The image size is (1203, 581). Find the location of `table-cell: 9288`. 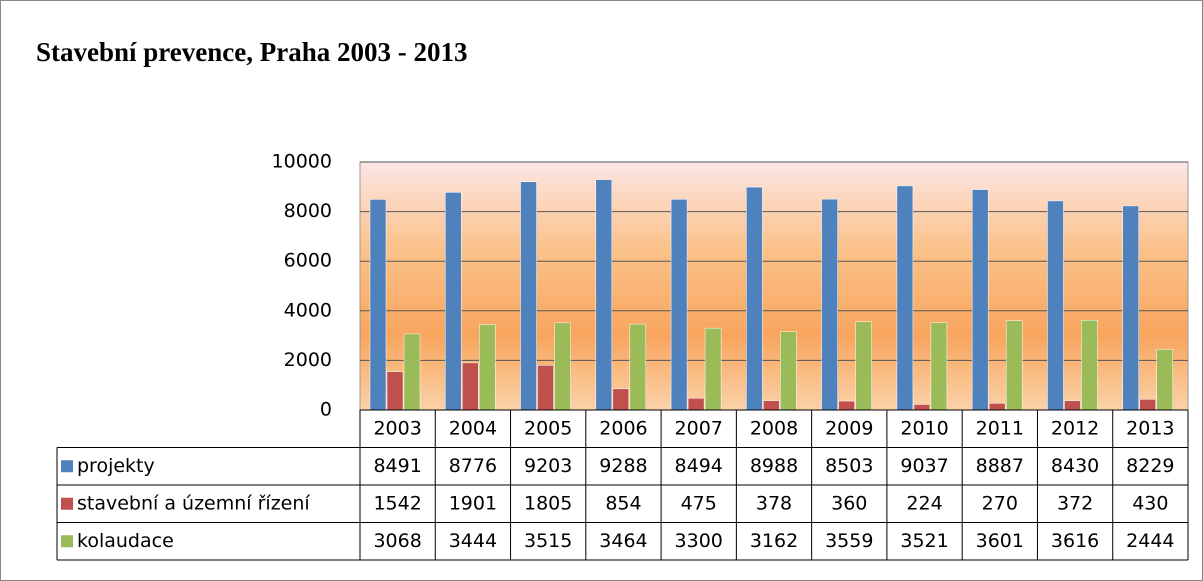

table-cell: 9288 is located at coordinates (623, 466).